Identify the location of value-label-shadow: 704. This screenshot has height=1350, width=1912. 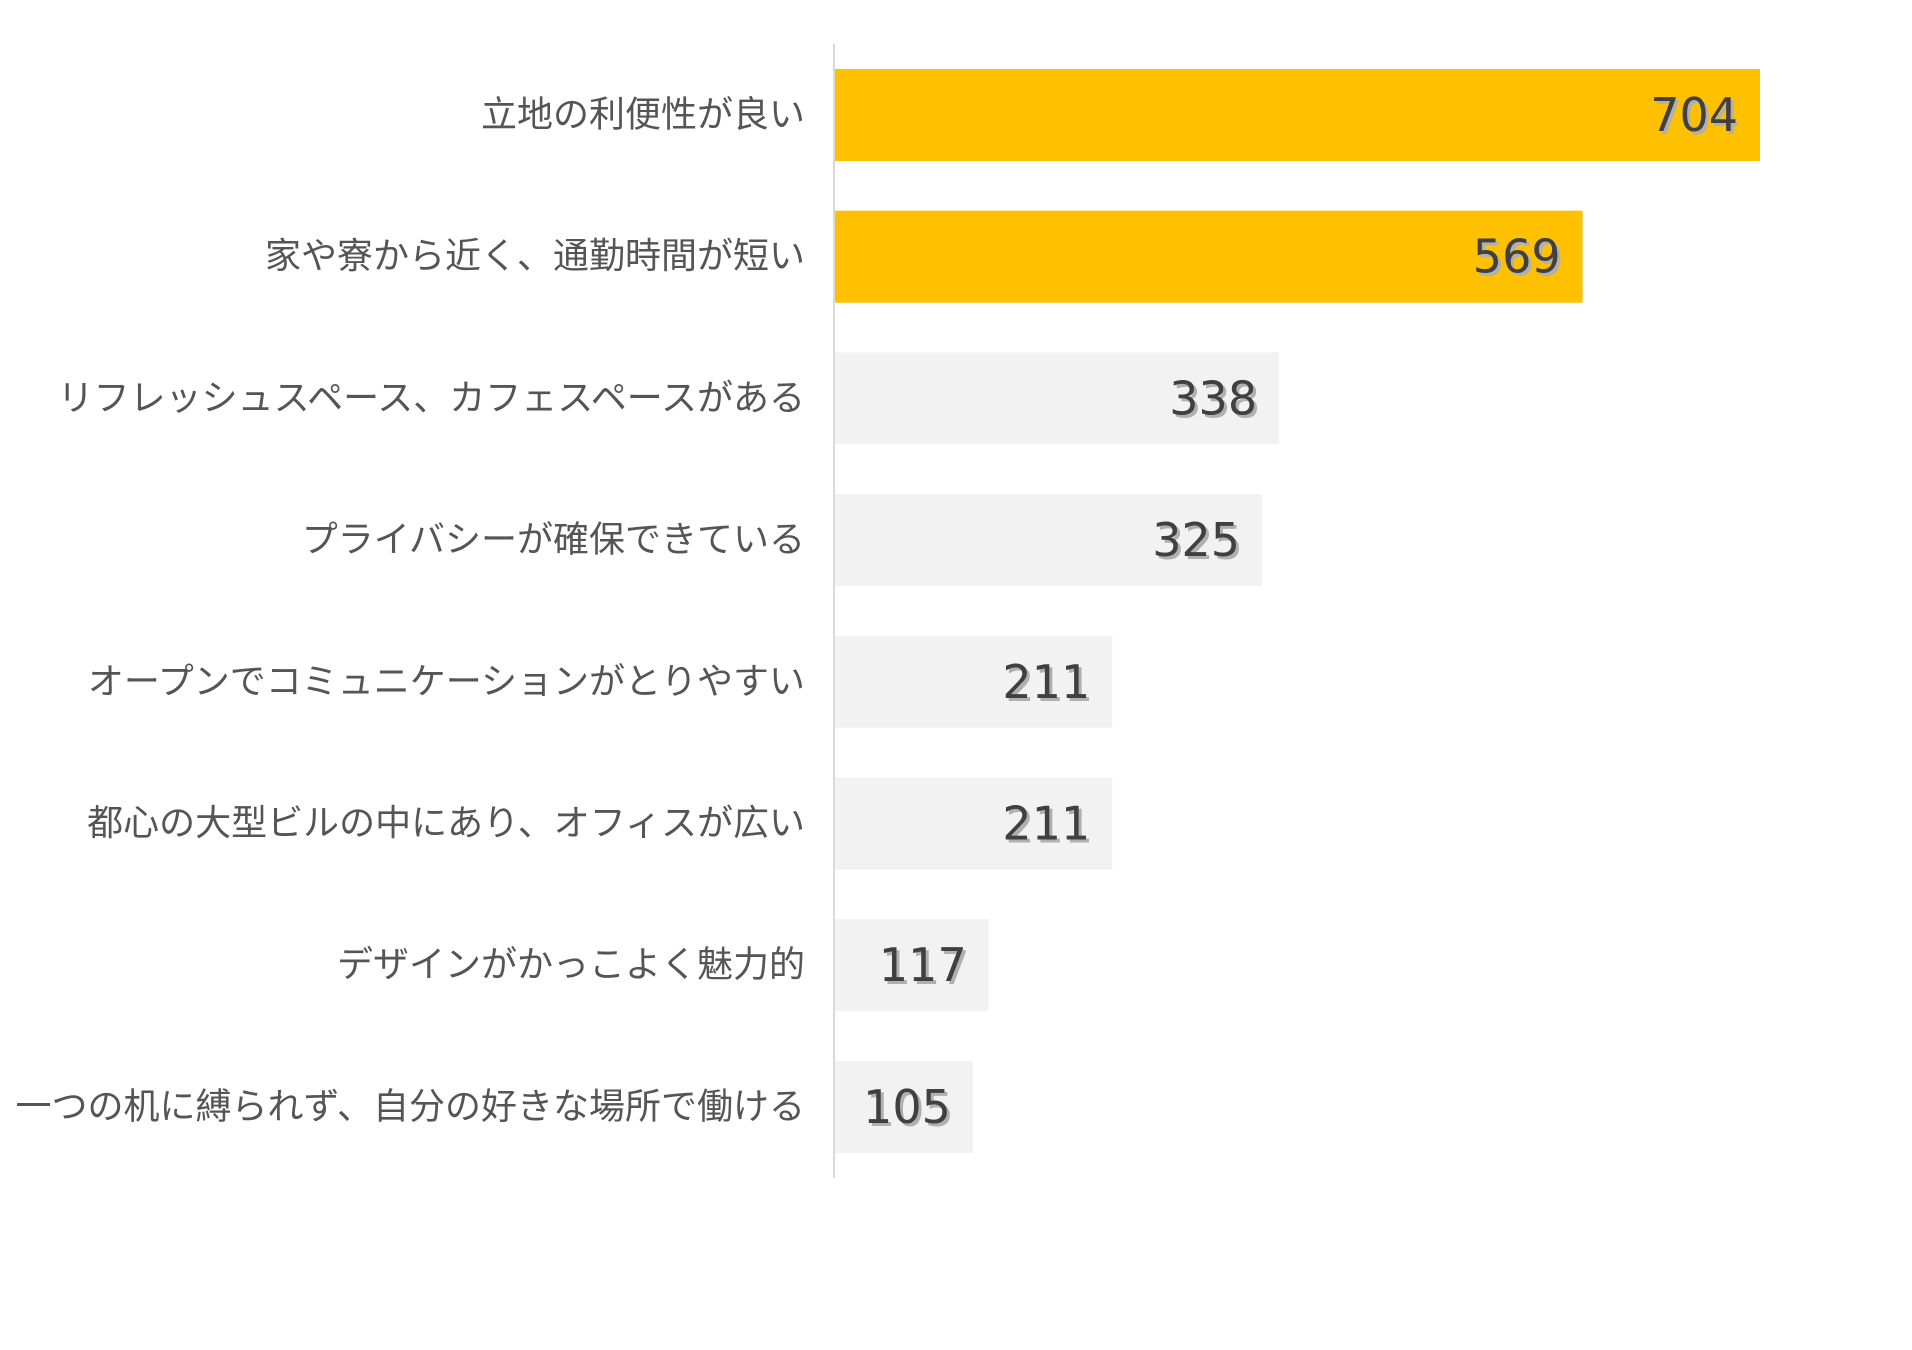
(1697, 118).